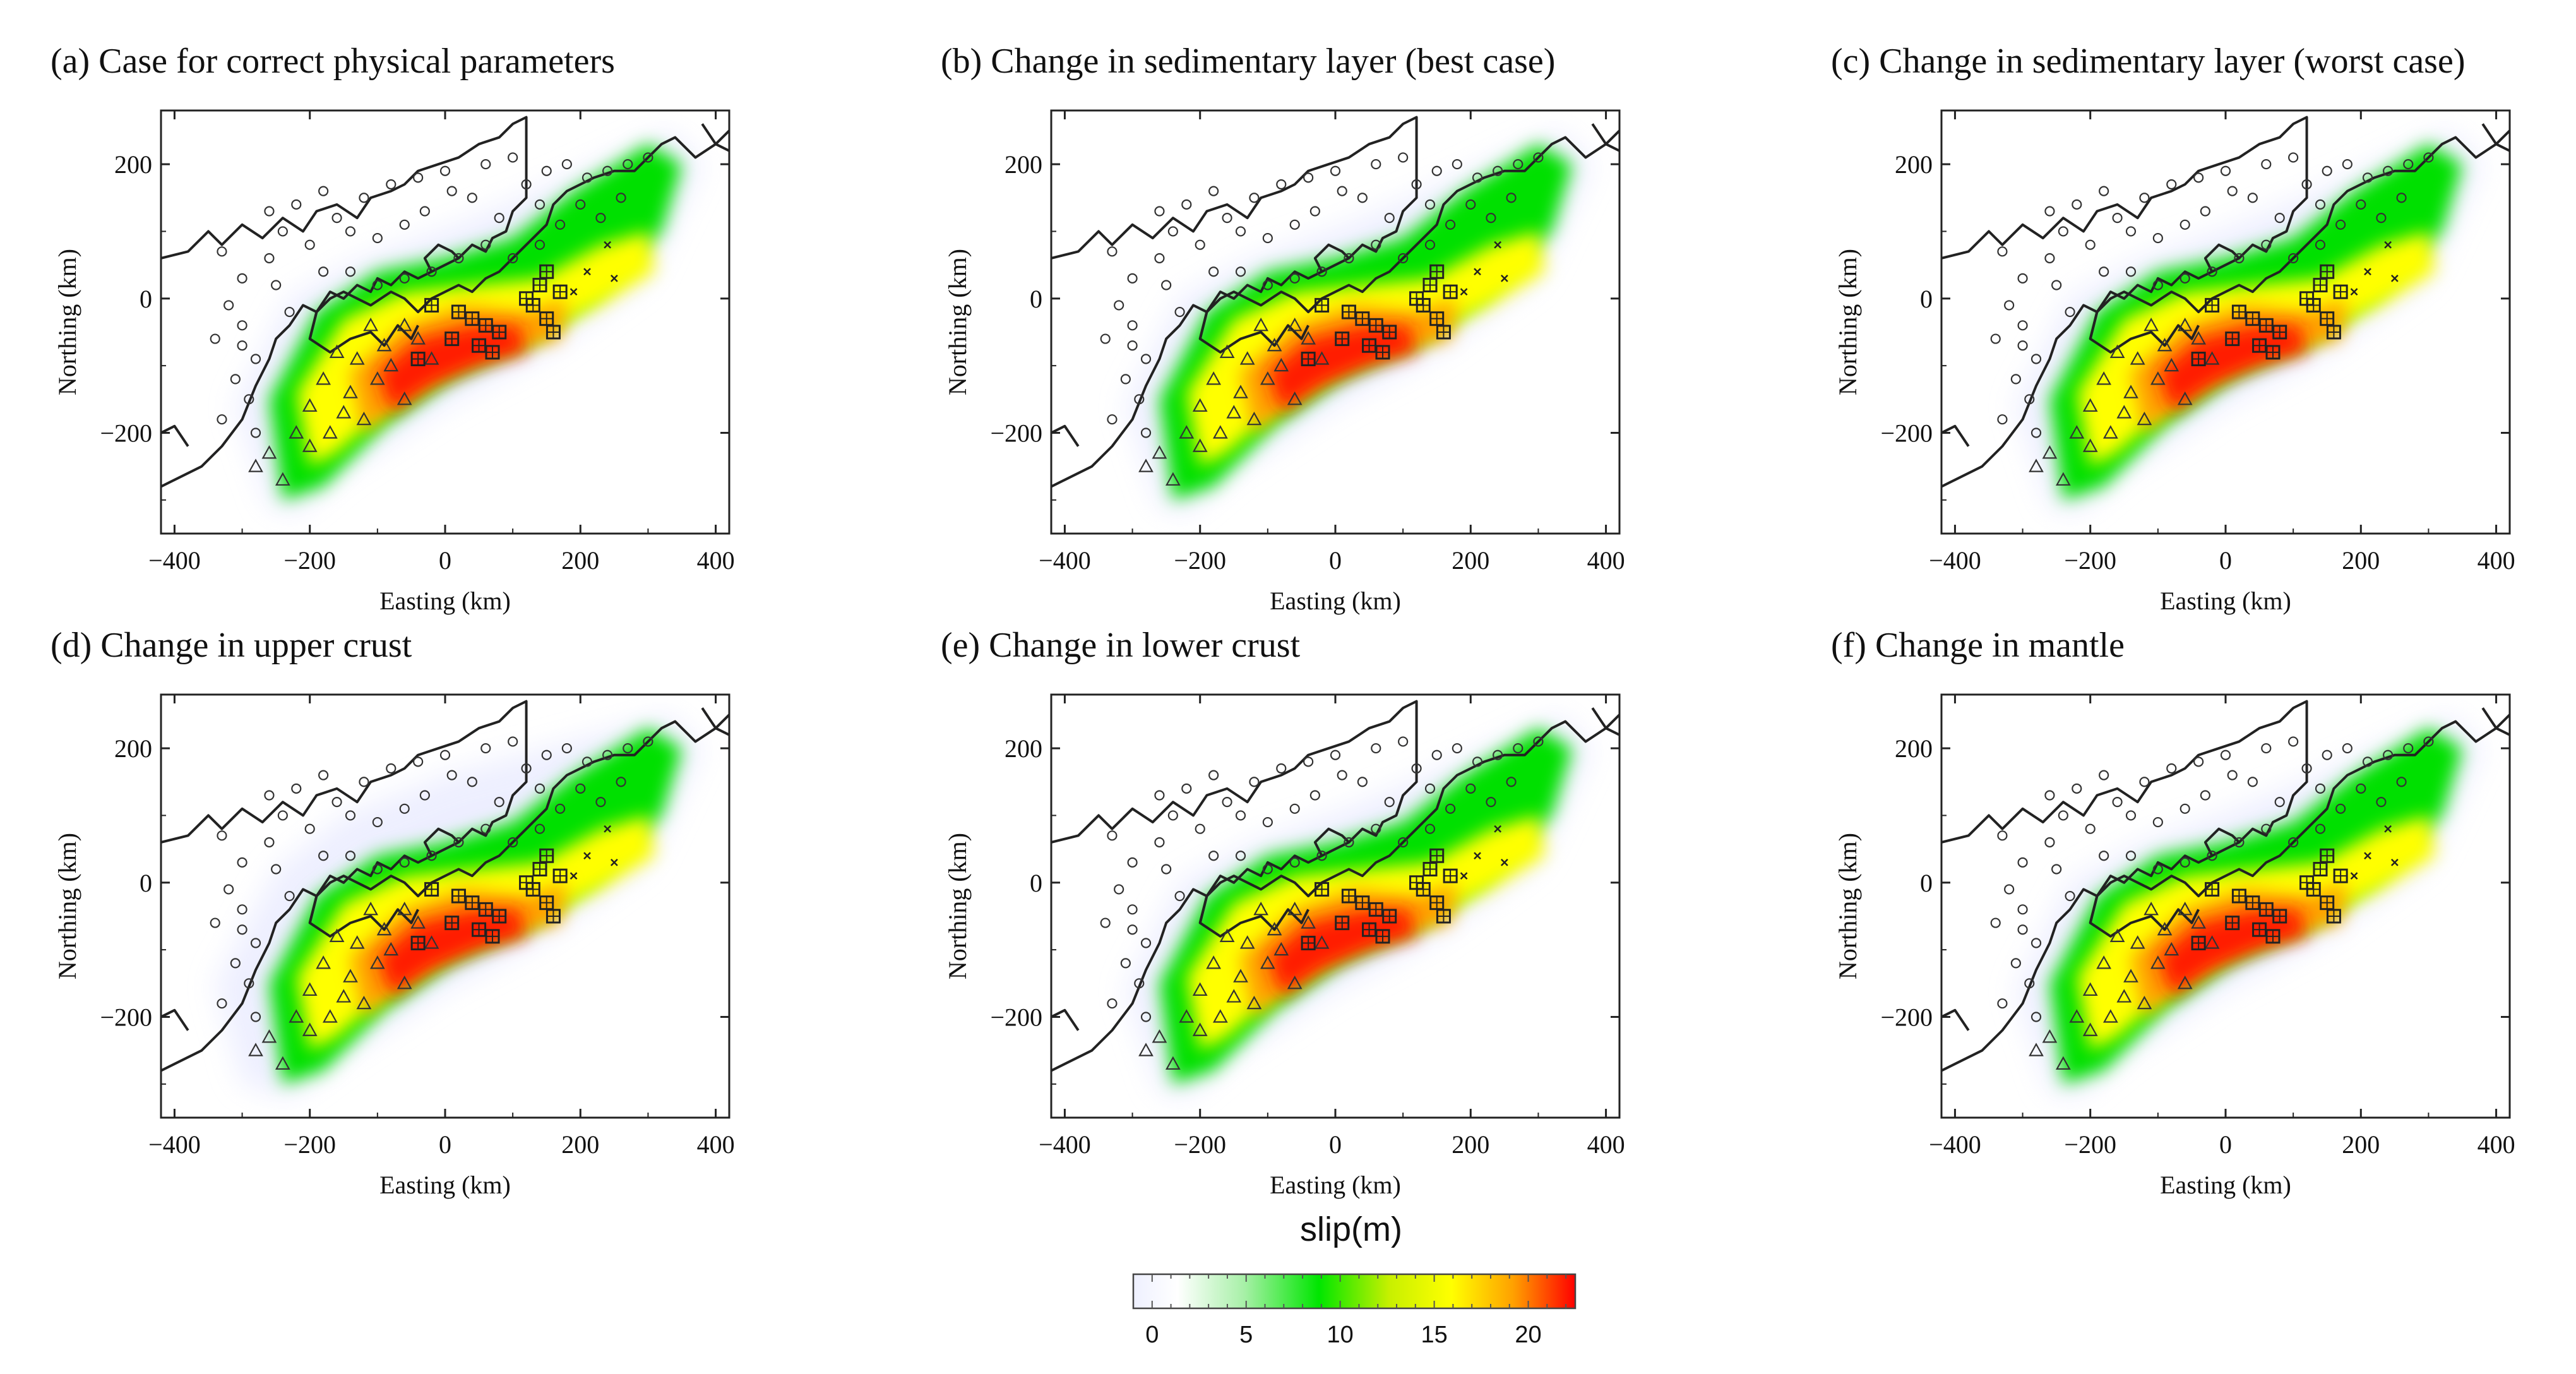 The height and width of the screenshot is (1374, 2576). I want to click on y-tick-label: −200, so click(1016, 433).